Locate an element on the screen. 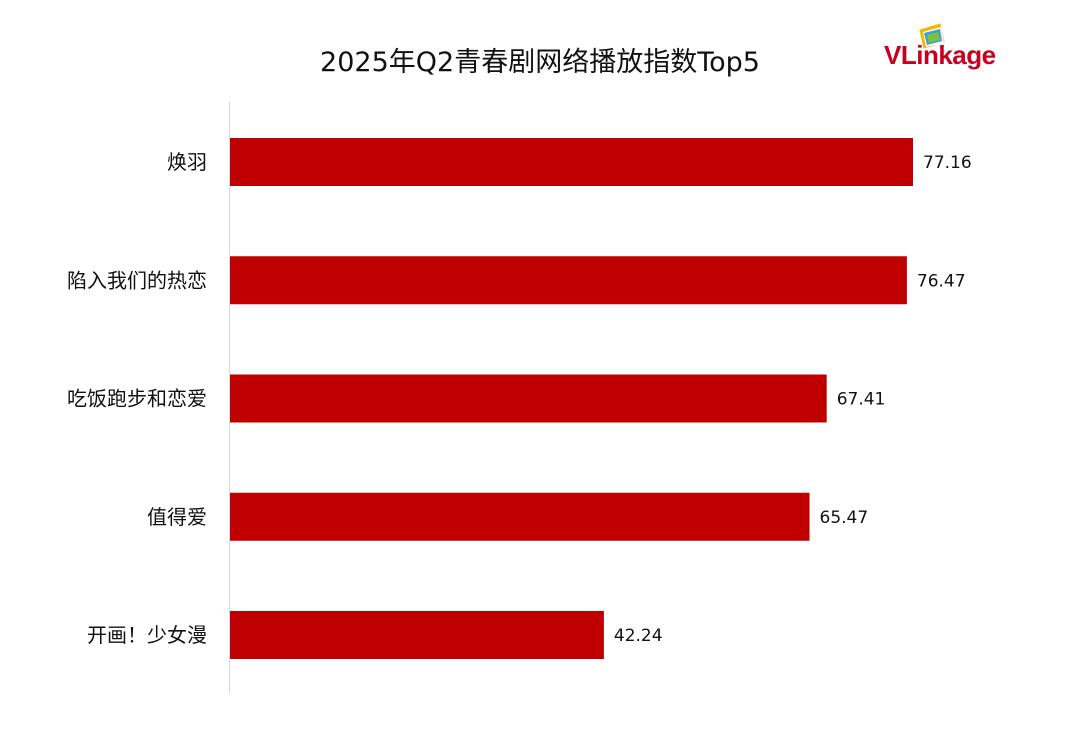 The height and width of the screenshot is (750, 1080). category-label-2: 陷入我们的热恋 is located at coordinates (137, 280).